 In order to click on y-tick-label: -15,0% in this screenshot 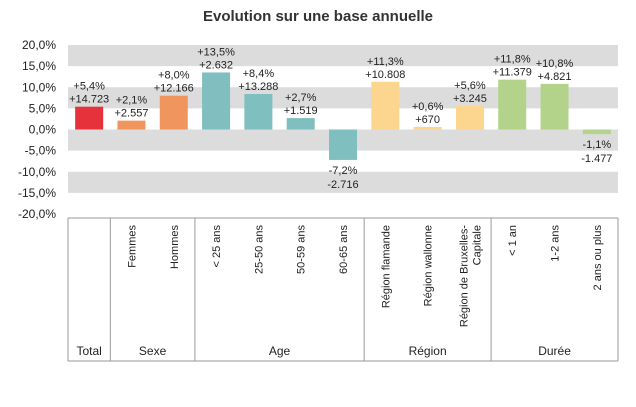, I will do `click(37, 193)`.